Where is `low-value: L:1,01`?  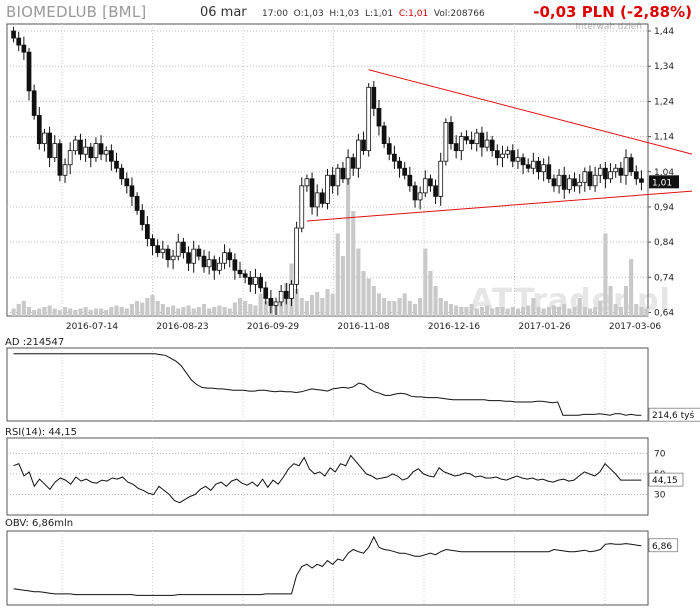
low-value: L:1,01 is located at coordinates (379, 14).